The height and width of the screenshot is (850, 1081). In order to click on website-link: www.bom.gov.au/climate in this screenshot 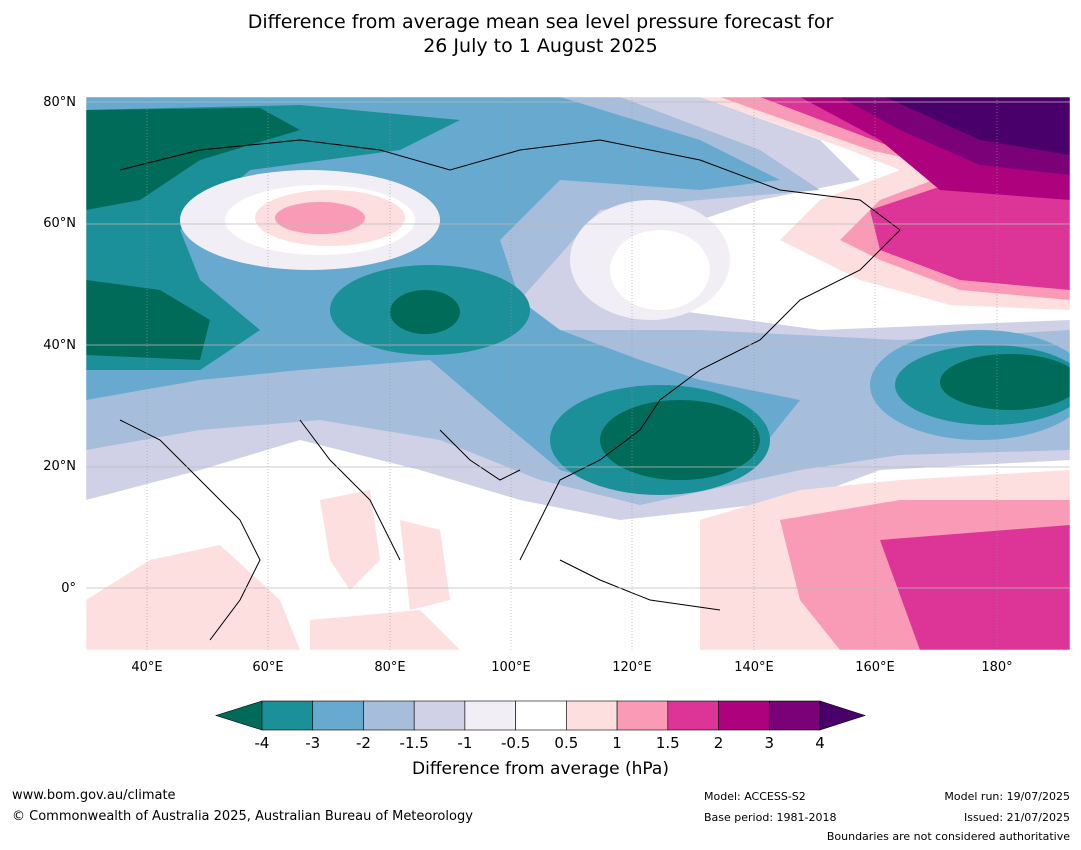, I will do `click(94, 795)`.